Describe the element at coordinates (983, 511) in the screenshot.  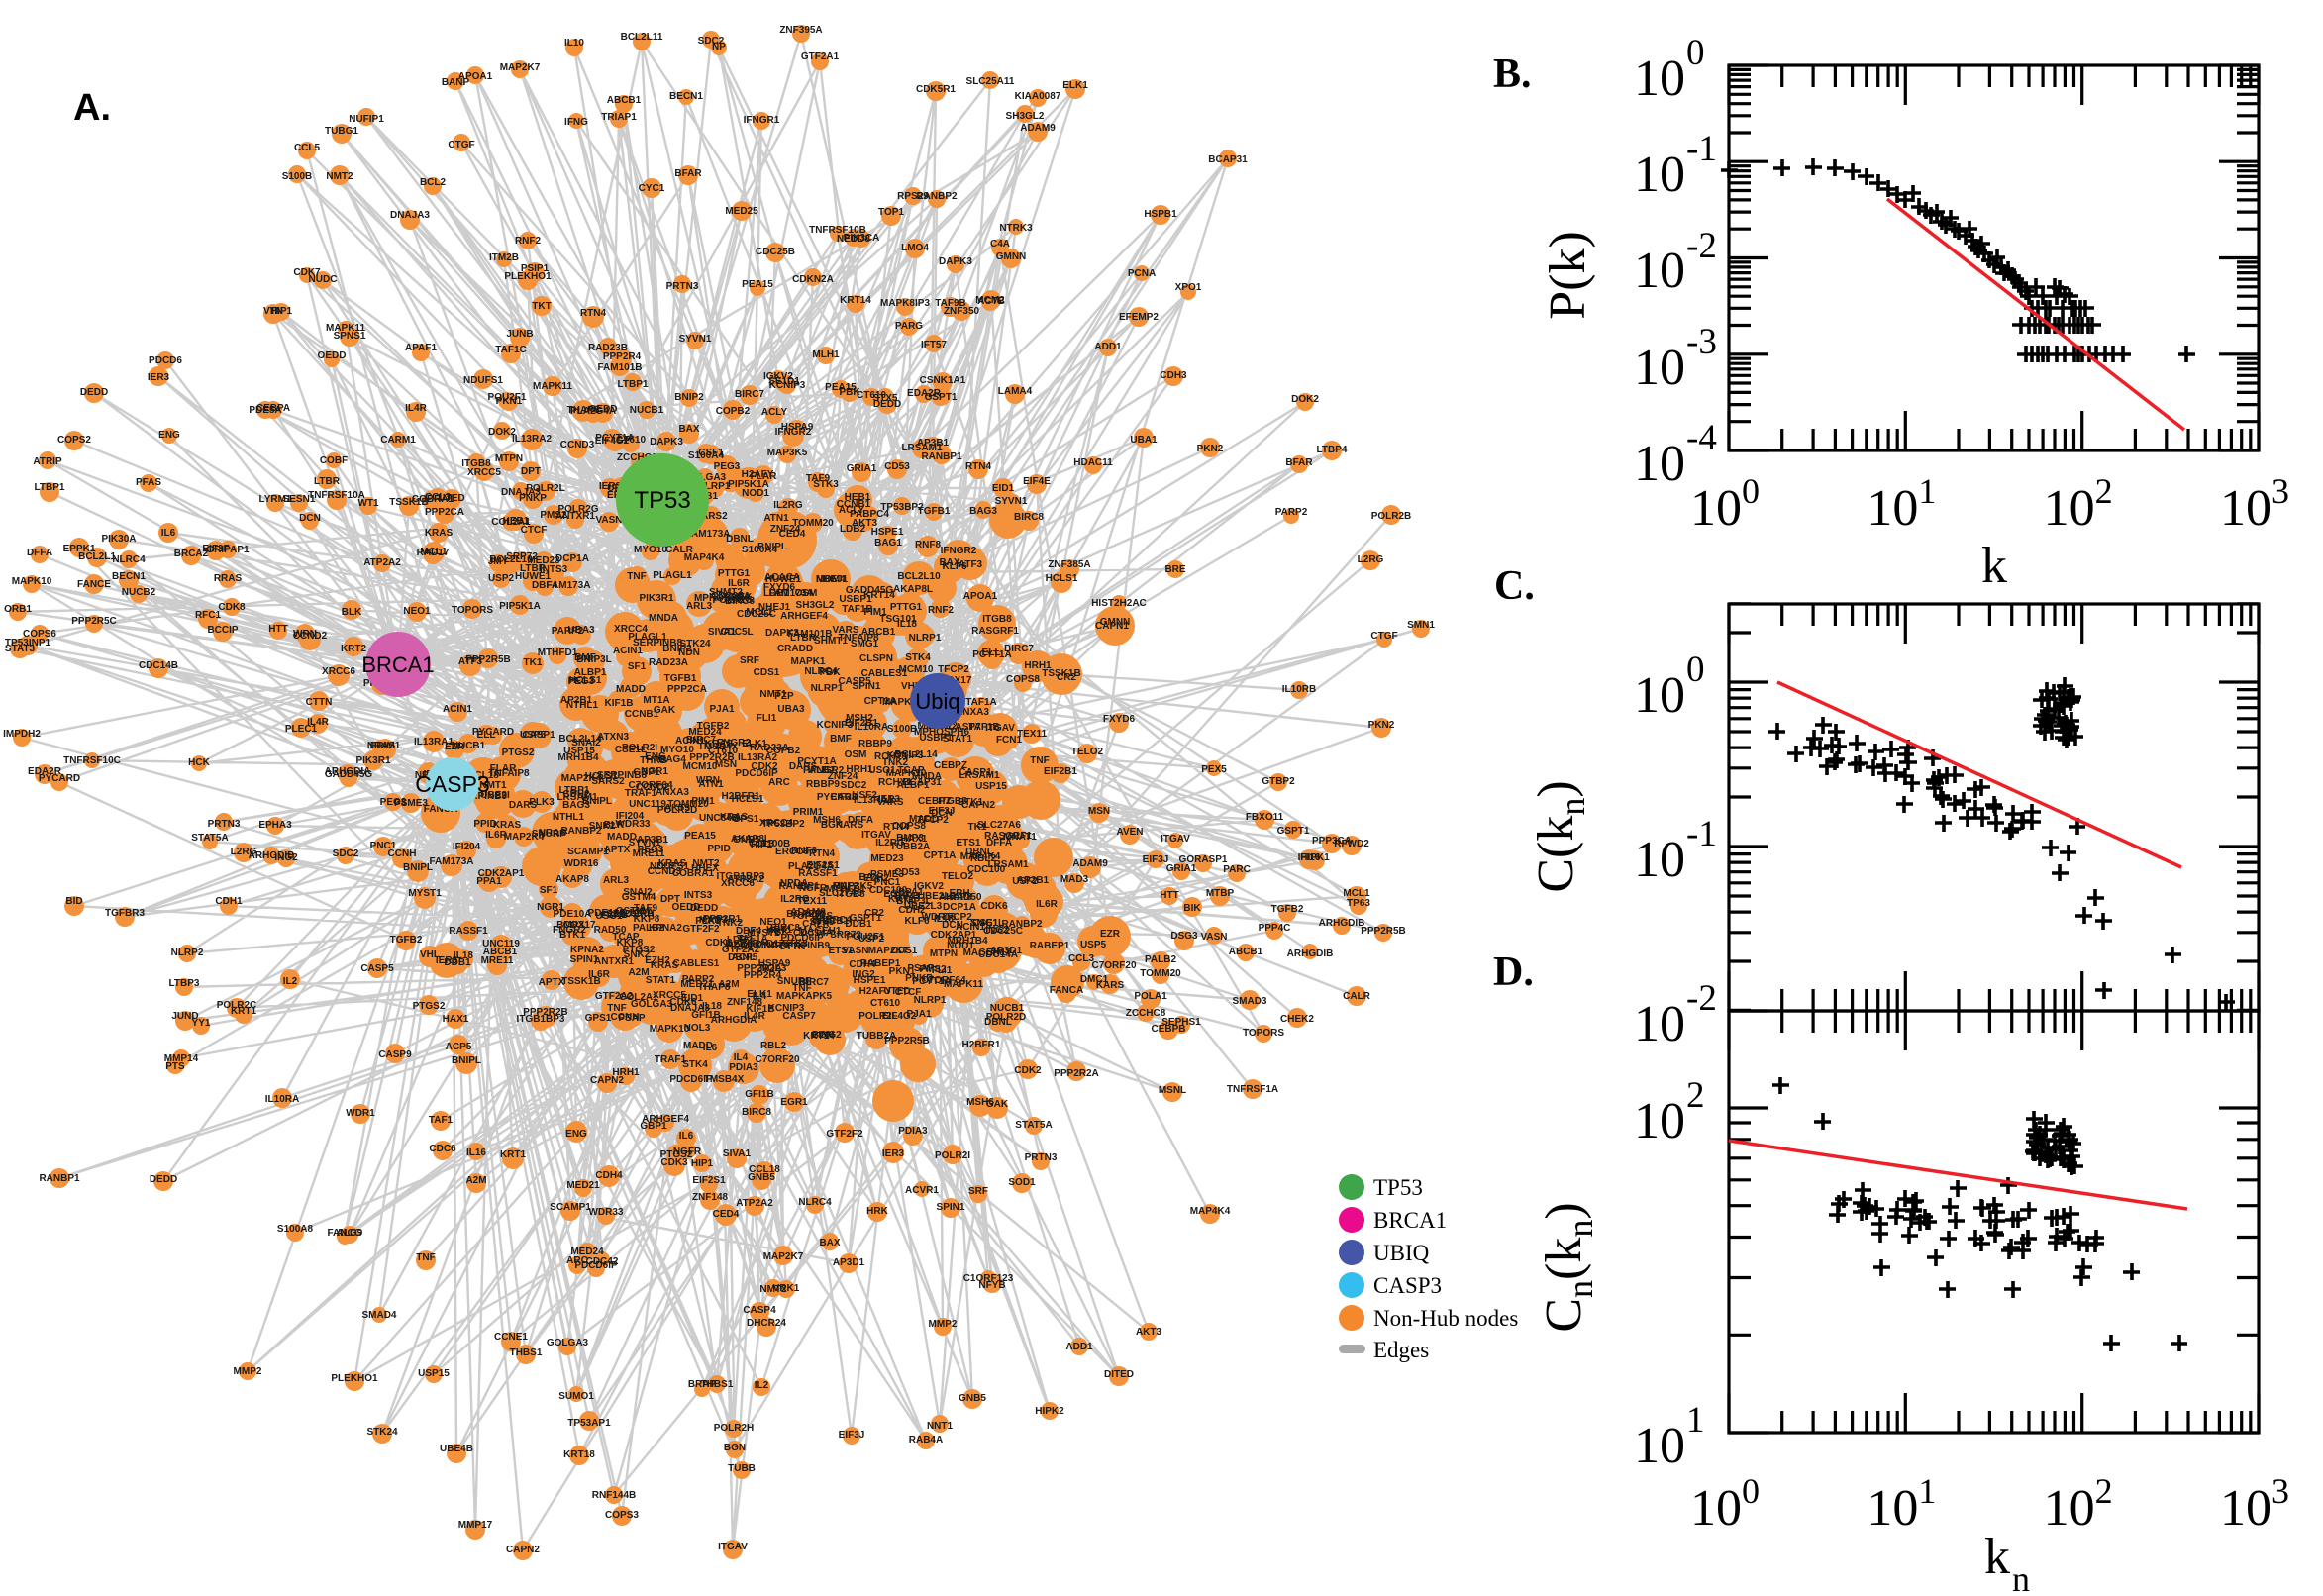
I see `svg-text: BAG3` at that location.